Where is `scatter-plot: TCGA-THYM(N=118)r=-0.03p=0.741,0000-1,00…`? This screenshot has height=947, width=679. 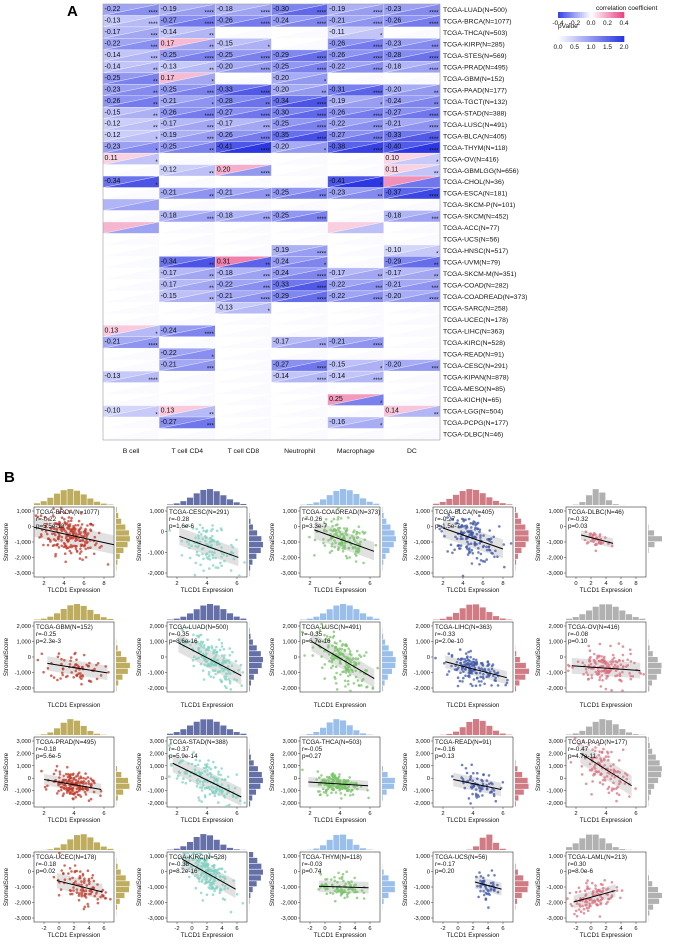 scatter-plot: TCGA-THYM(N=118)r=-0.03p=0.741,0000-1,00… is located at coordinates (332, 886).